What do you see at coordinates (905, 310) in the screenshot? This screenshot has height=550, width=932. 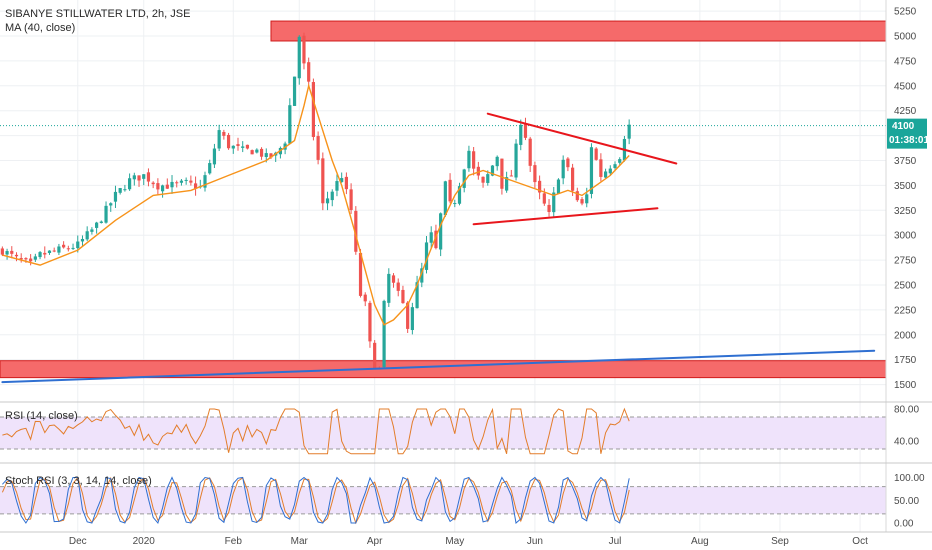 I see `y-tick-label: 2250` at bounding box center [905, 310].